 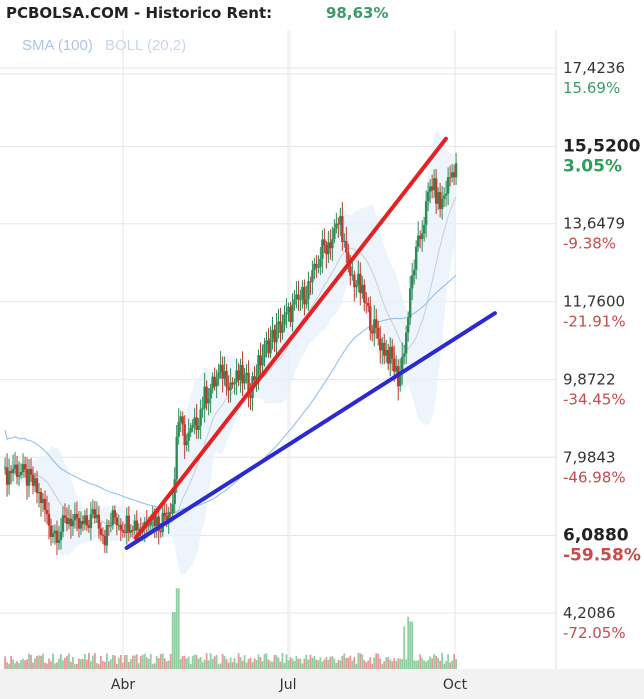 I want to click on y-tick-label: 6,0880, so click(x=596, y=535).